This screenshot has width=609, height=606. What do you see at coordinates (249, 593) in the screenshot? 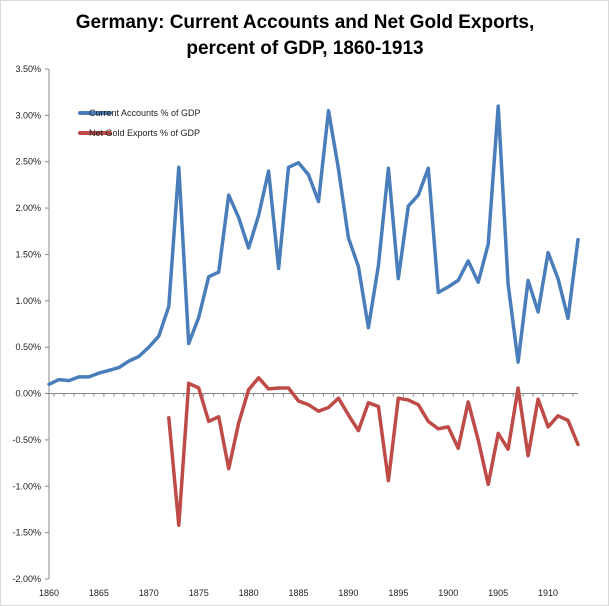
I see `x-tick-label: 1880` at bounding box center [249, 593].